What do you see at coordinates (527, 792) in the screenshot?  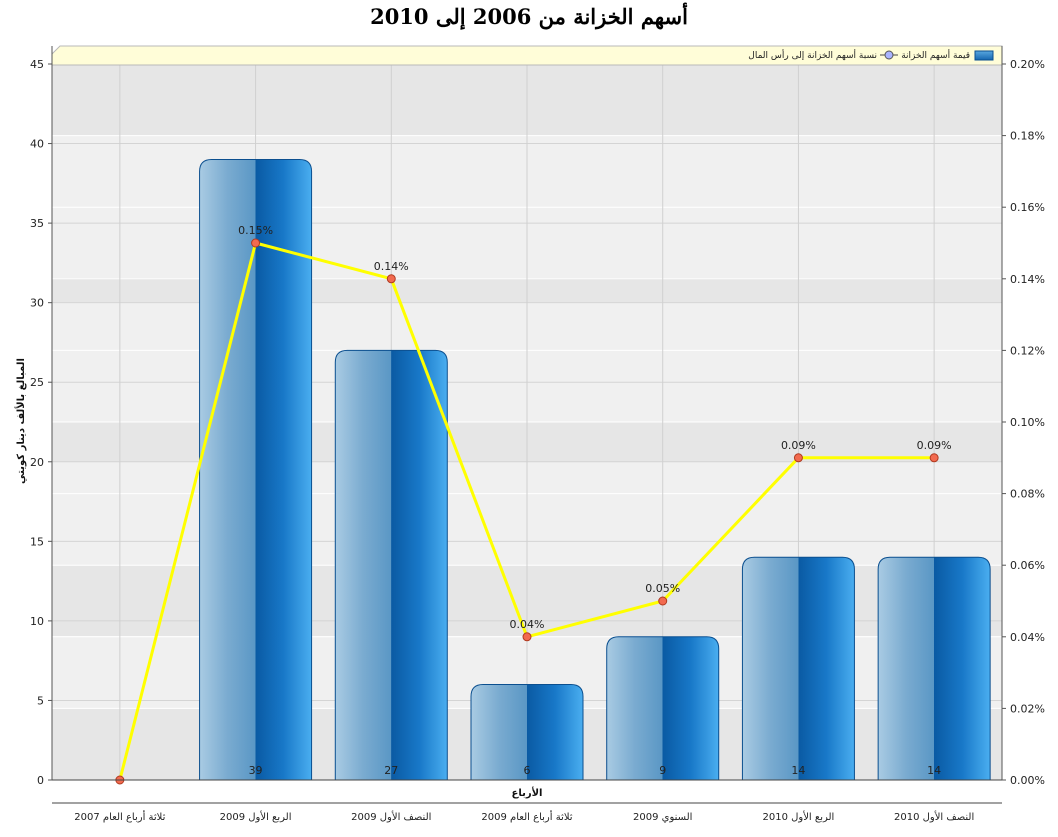 I see `x-axis-title: الأرباع` at bounding box center [527, 792].